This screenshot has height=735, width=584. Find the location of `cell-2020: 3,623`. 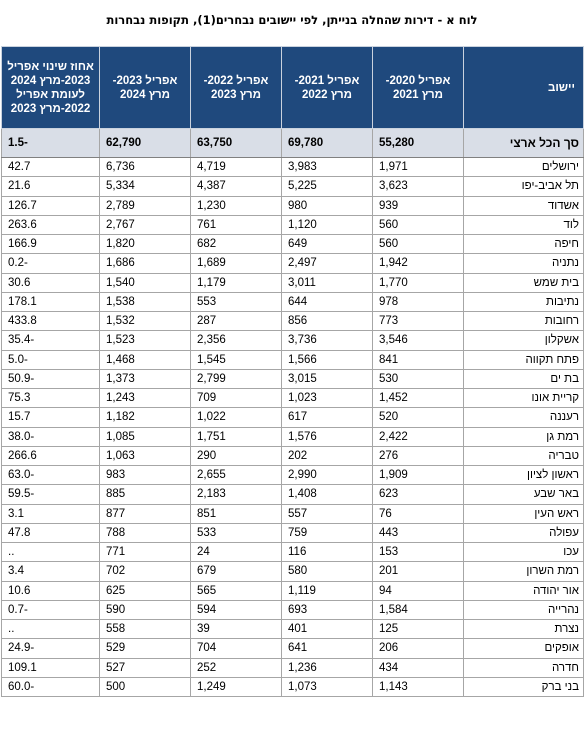

cell-2020: 3,623 is located at coordinates (418, 186).